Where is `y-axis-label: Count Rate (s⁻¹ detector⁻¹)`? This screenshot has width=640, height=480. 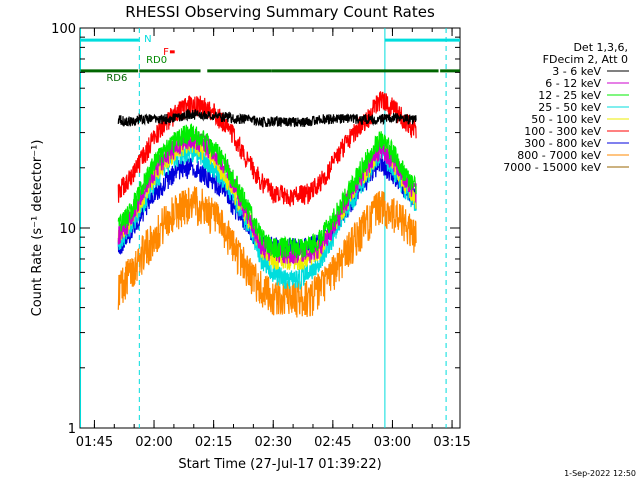 y-axis-label: Count Rate (s⁻¹ detector⁻¹) is located at coordinates (37, 228).